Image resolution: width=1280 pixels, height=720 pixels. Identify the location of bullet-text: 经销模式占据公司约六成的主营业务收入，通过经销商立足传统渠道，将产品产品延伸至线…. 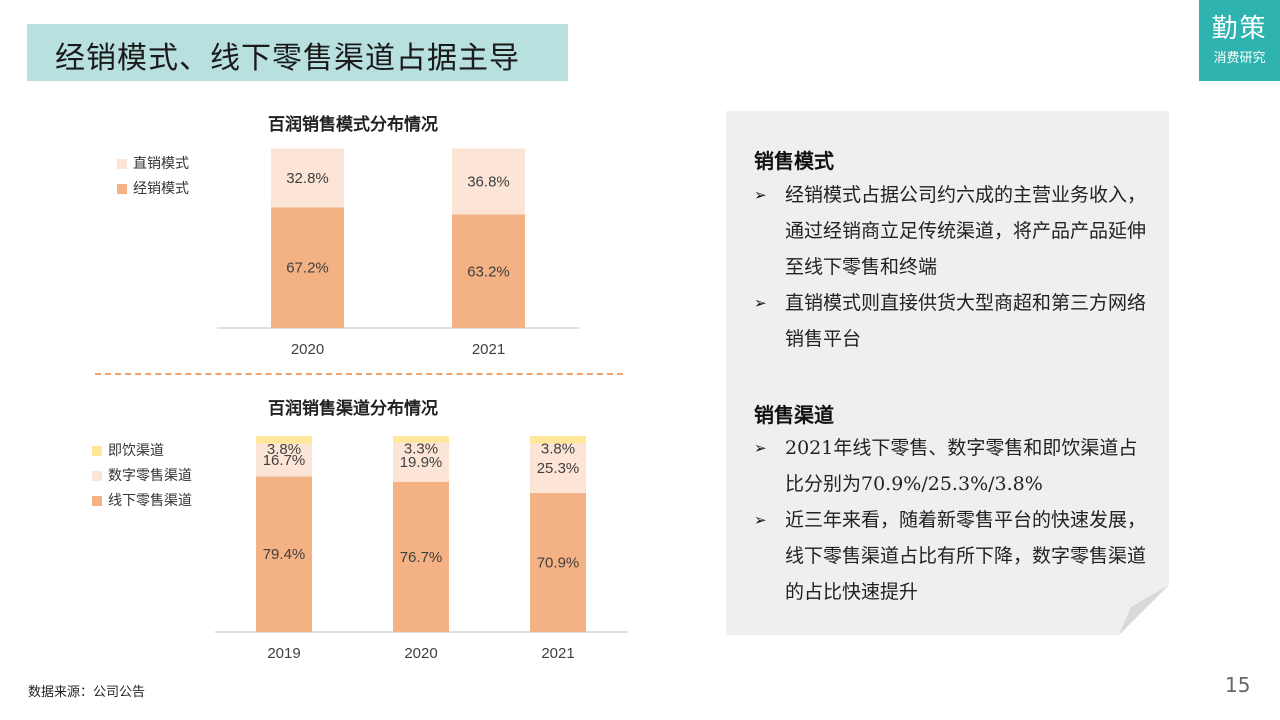
(966, 231).